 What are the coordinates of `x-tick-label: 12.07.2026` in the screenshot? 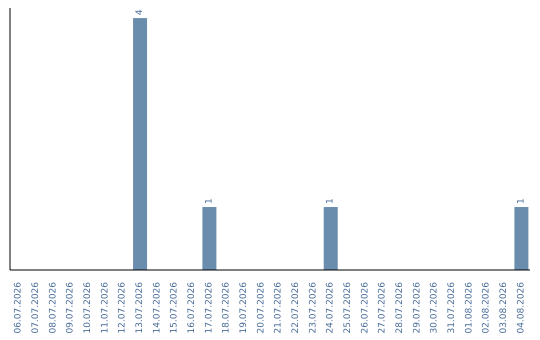 It's located at (123, 308).